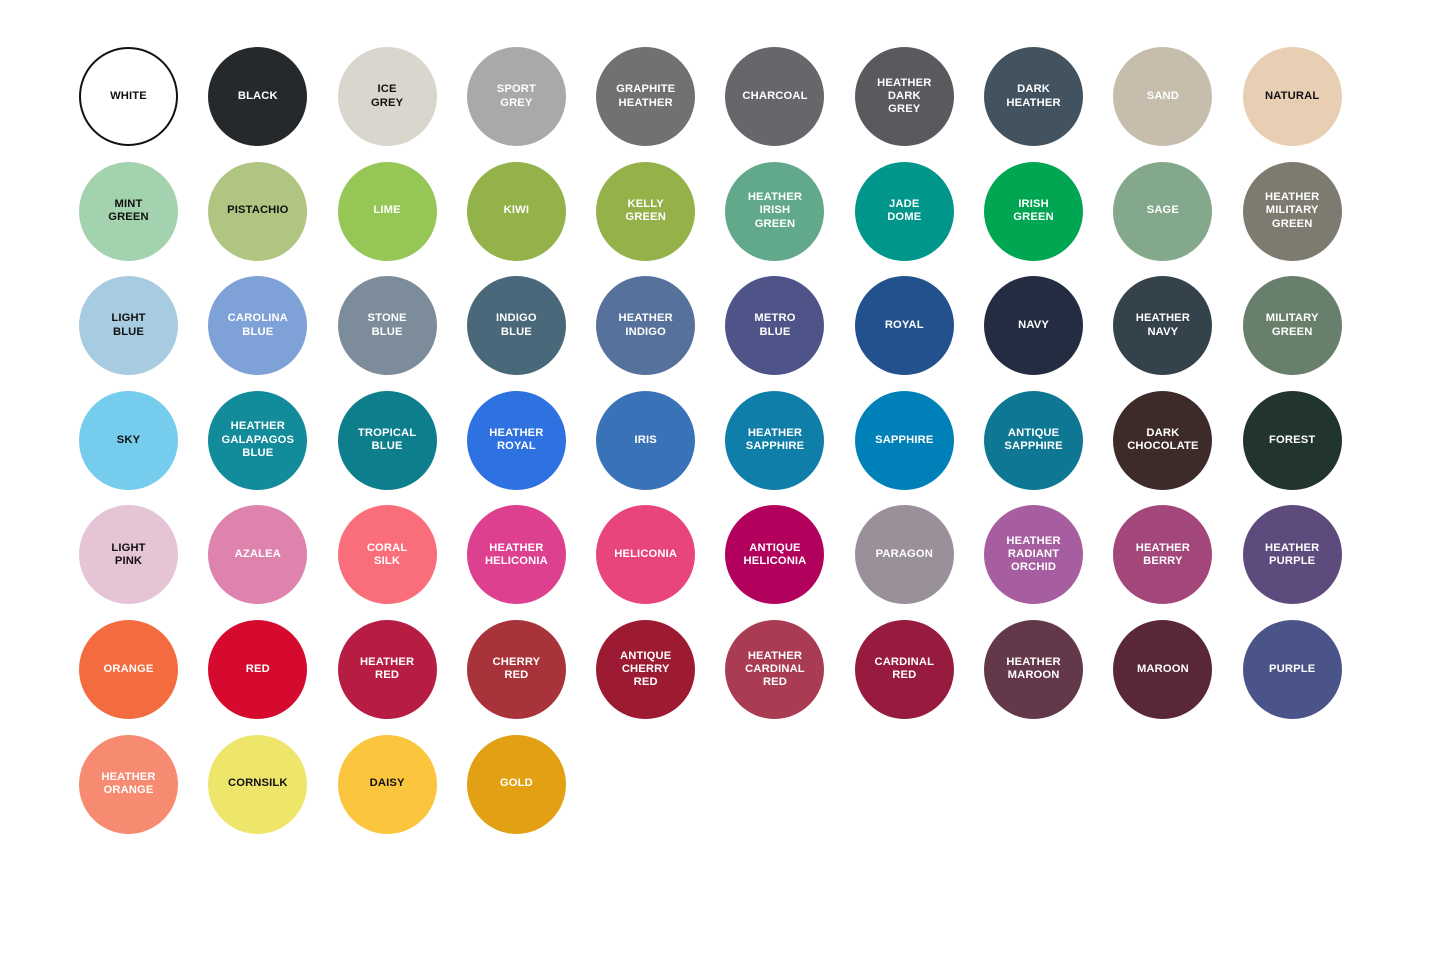 The width and height of the screenshot is (1445, 953). I want to click on color-swatch-label: ROYAL, so click(904, 325).